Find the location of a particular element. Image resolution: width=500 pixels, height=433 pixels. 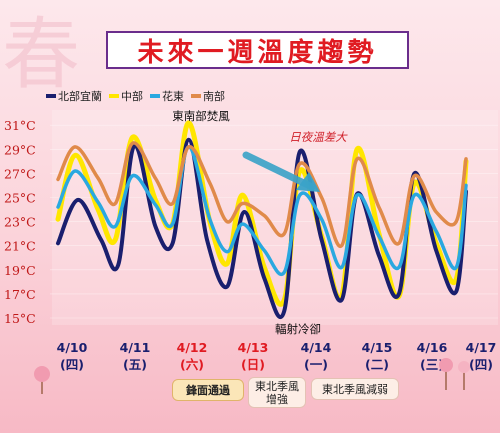

legend-item: 中部 is located at coordinates (126, 96).